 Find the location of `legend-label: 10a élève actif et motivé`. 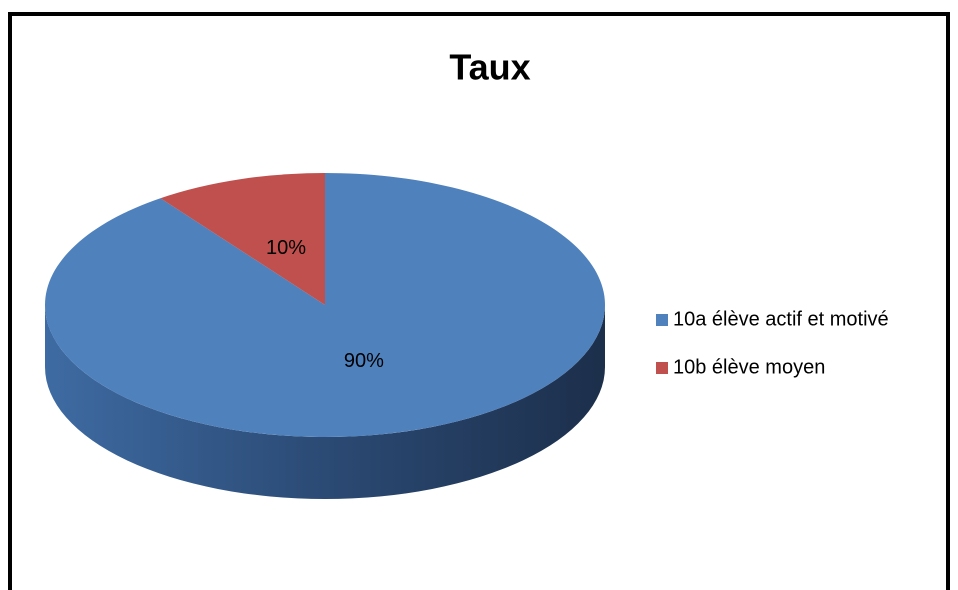

legend-label: 10a élève actif et motivé is located at coordinates (781, 319).